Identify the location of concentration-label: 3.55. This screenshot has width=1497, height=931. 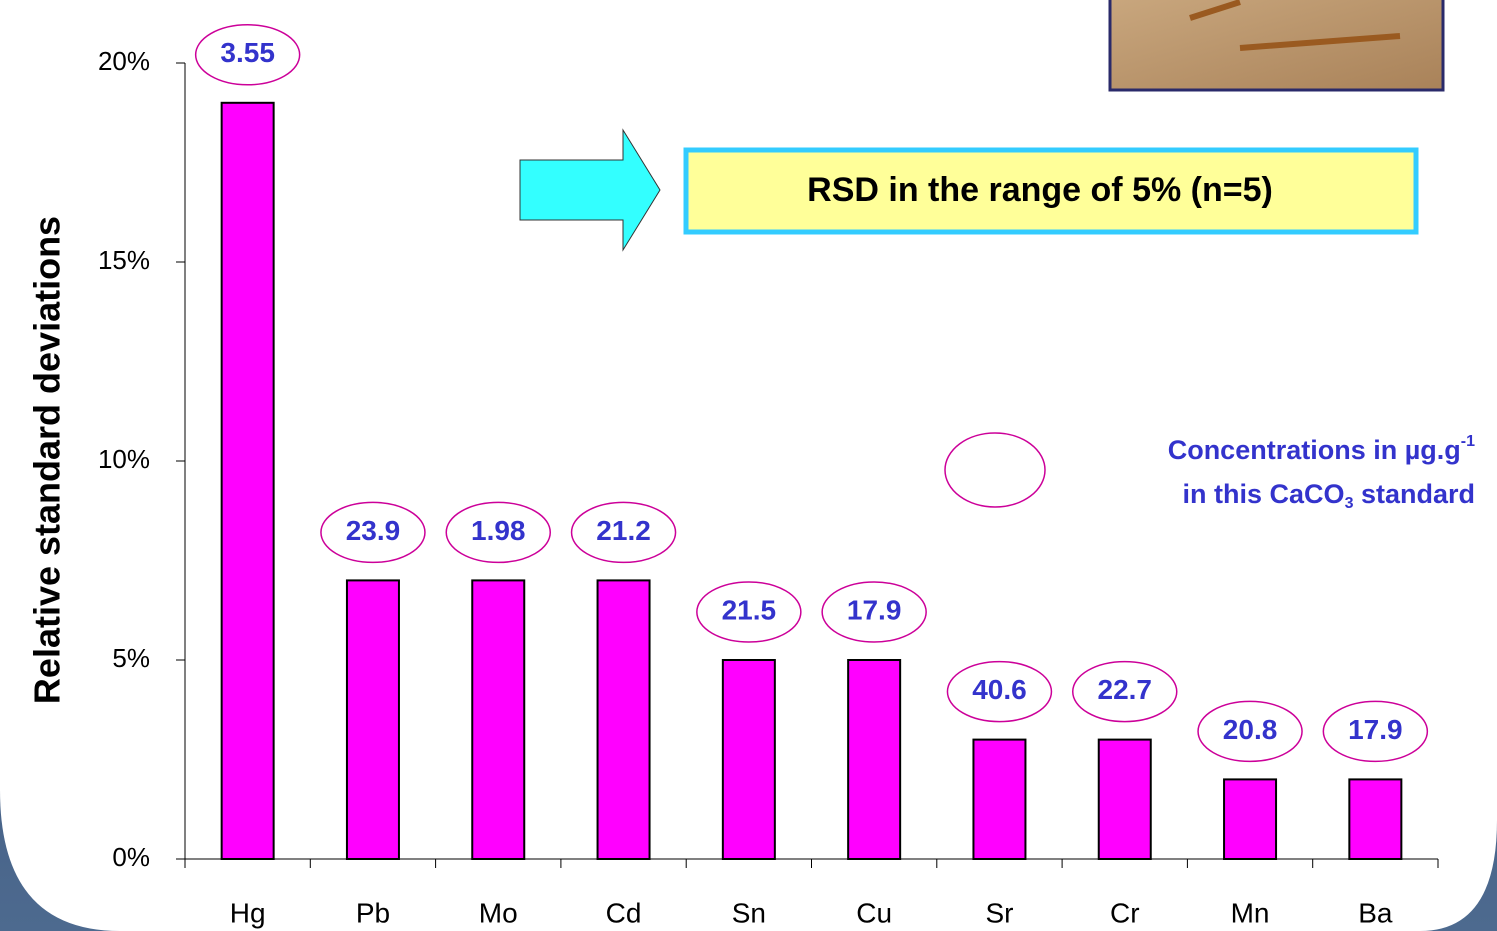
(247, 52).